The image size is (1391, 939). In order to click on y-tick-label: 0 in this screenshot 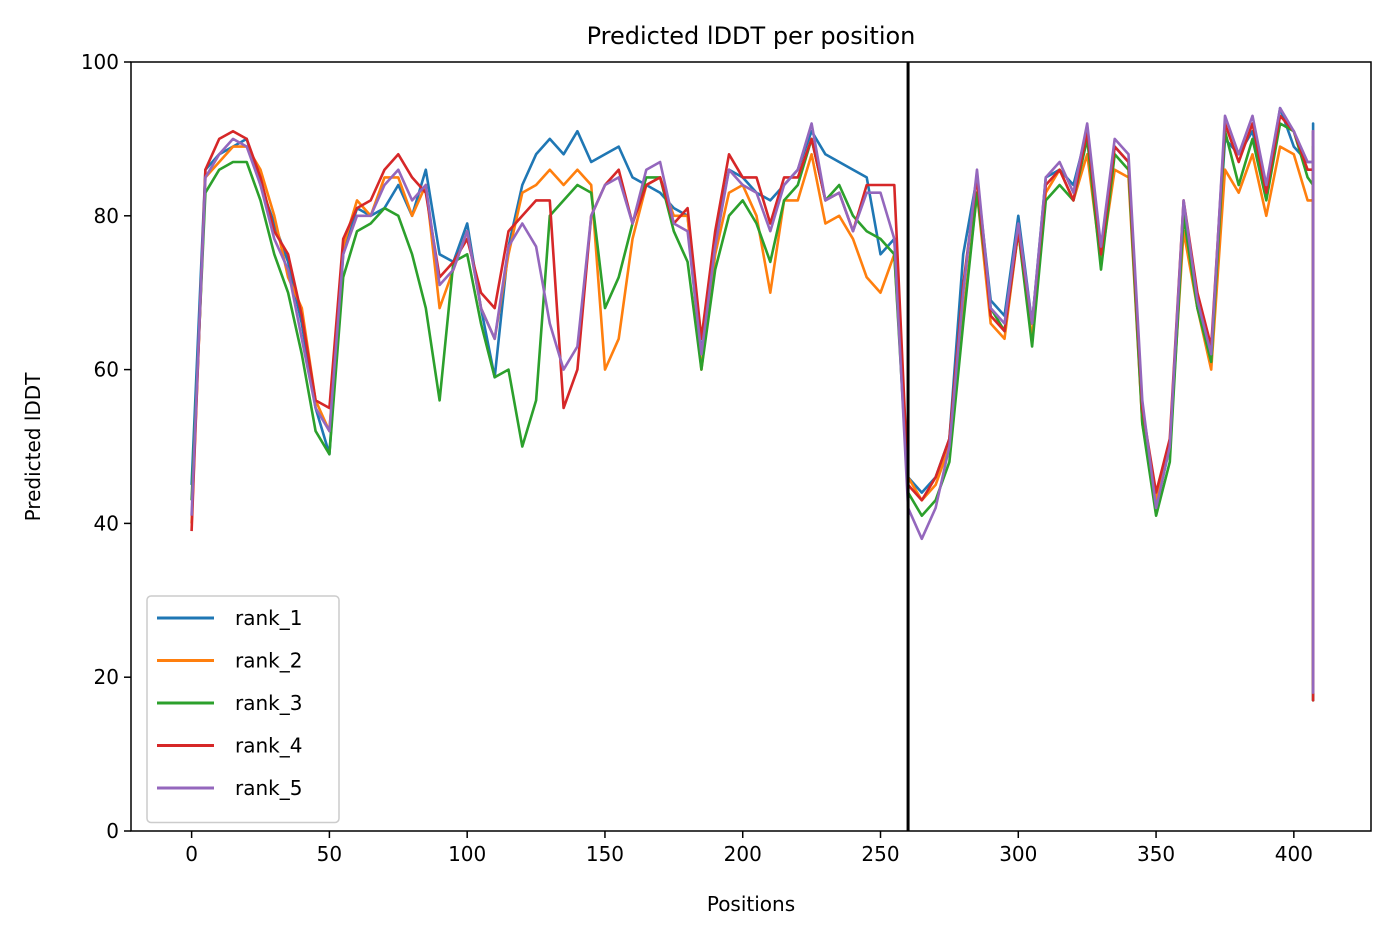, I will do `click(112, 831)`.